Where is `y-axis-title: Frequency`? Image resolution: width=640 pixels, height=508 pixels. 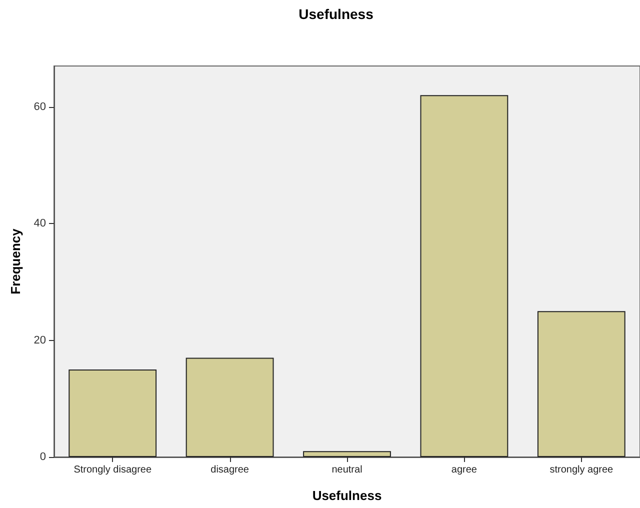
y-axis-title: Frequency is located at coordinates (15, 261).